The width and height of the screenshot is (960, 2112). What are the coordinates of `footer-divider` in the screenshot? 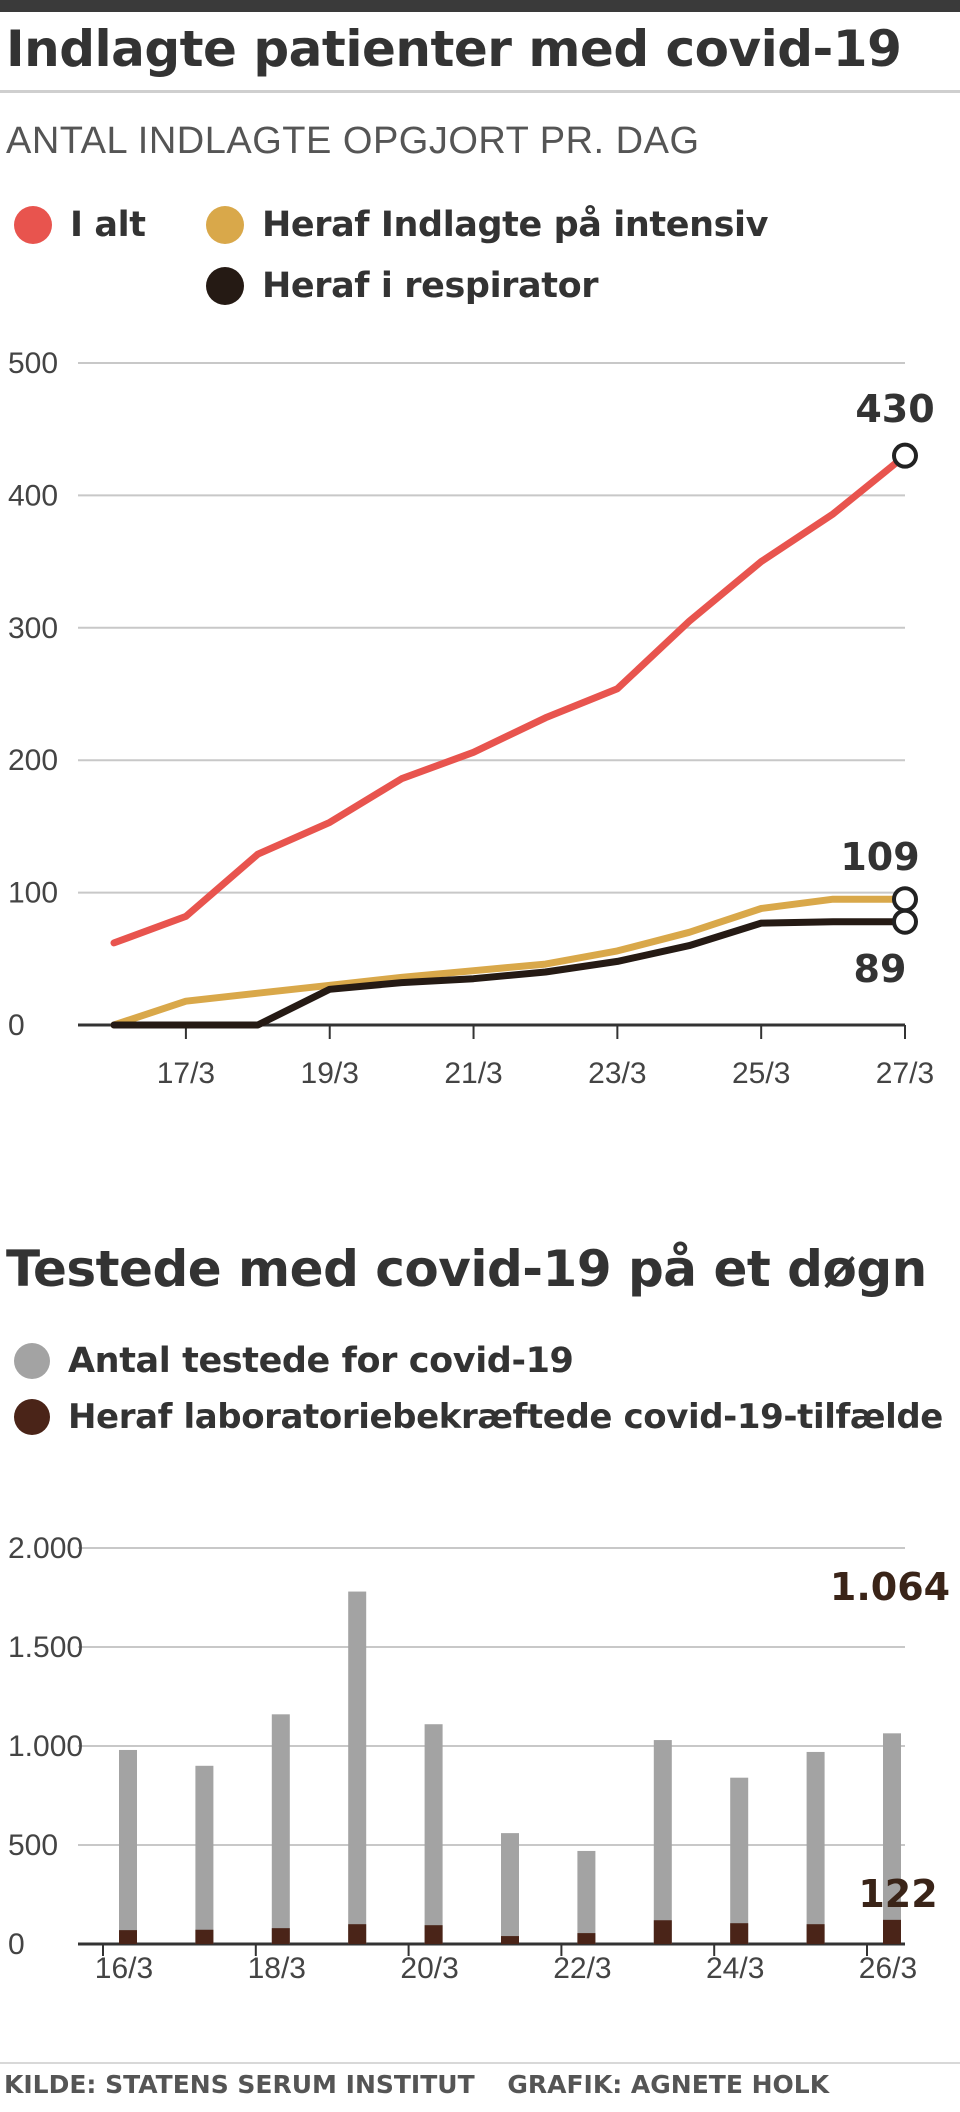 It's located at (480, 2063).